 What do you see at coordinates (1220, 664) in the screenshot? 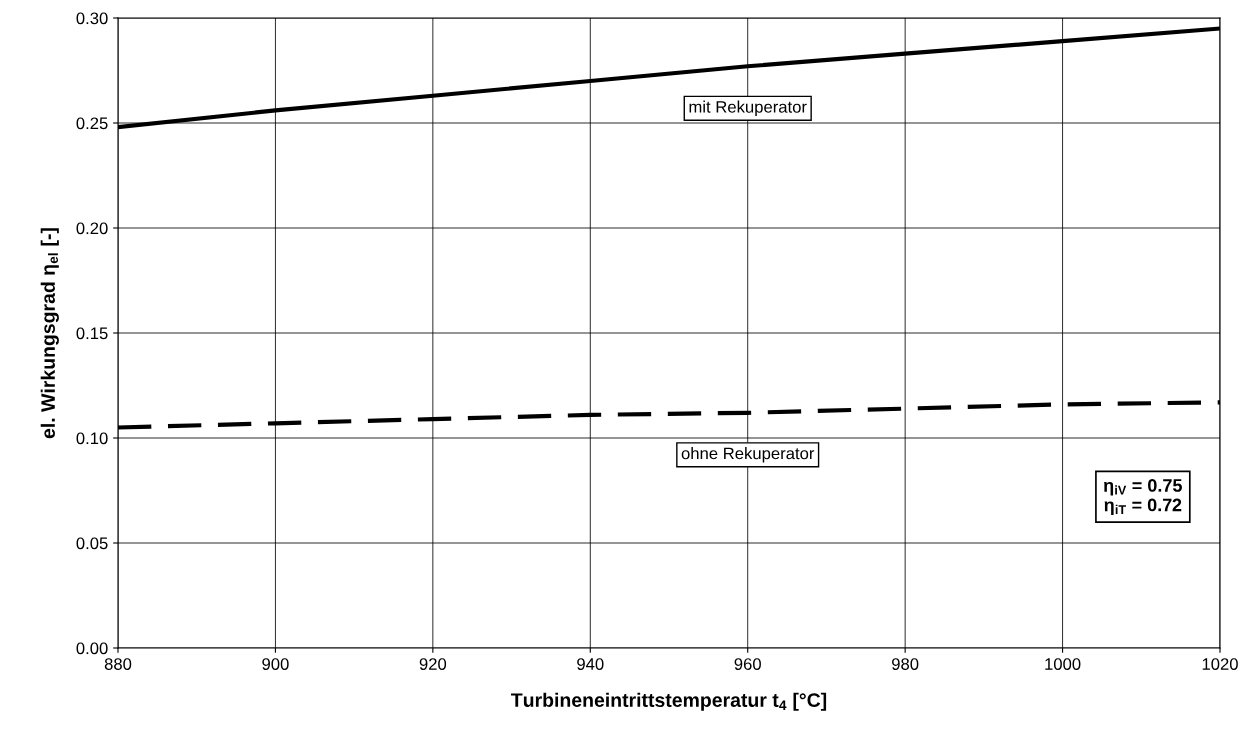
I see `x-tick-label: 1020` at bounding box center [1220, 664].